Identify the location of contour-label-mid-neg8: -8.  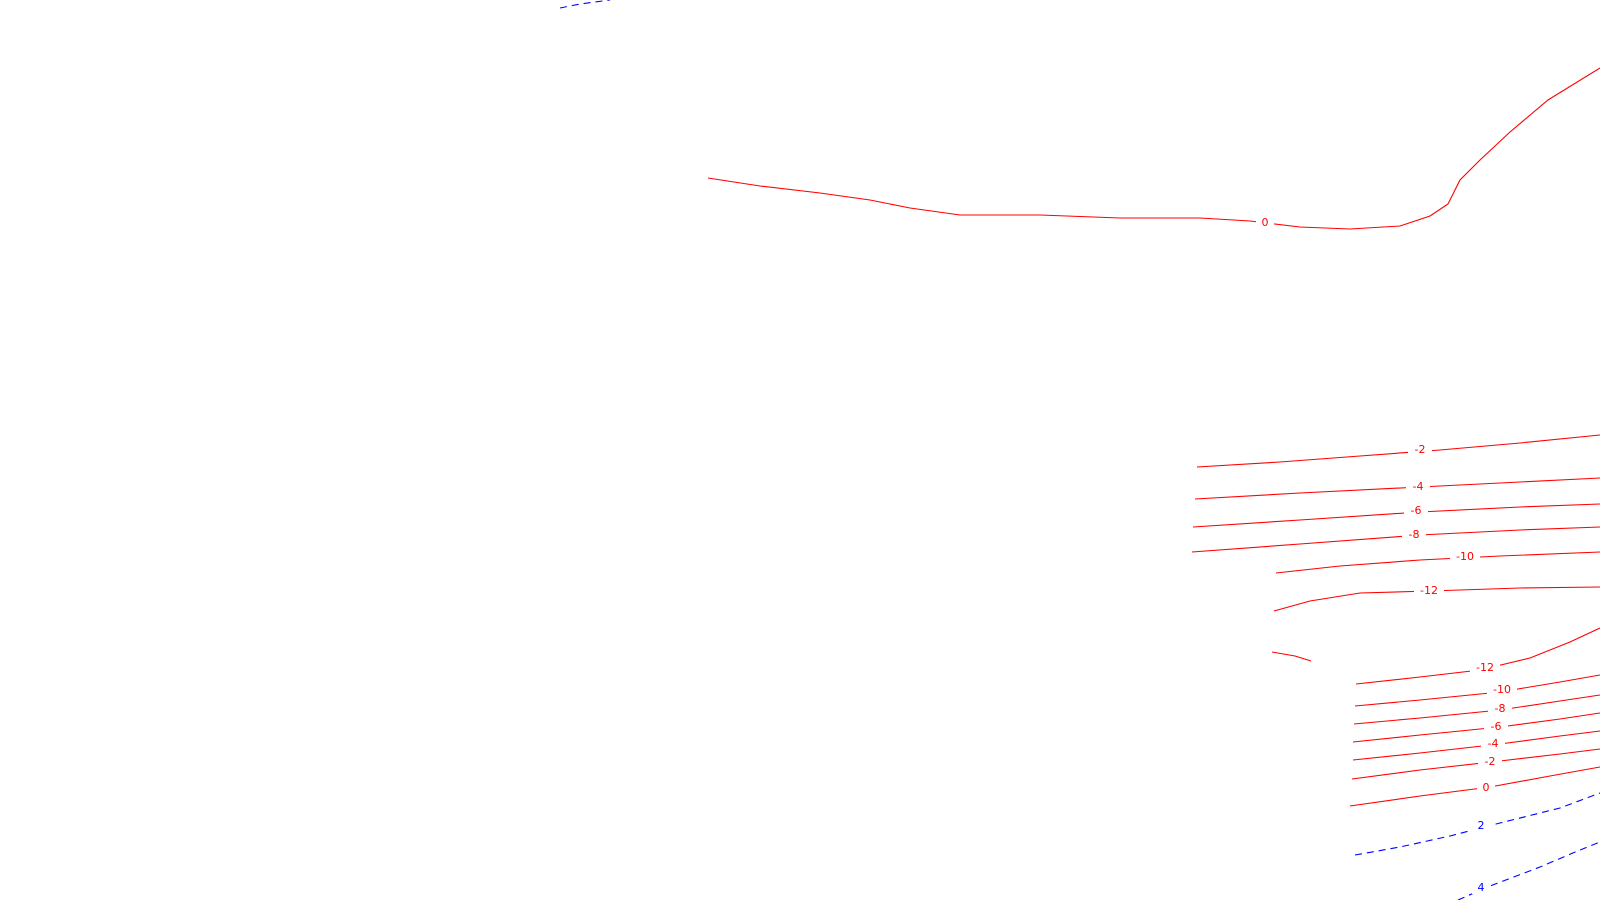
(1414, 534).